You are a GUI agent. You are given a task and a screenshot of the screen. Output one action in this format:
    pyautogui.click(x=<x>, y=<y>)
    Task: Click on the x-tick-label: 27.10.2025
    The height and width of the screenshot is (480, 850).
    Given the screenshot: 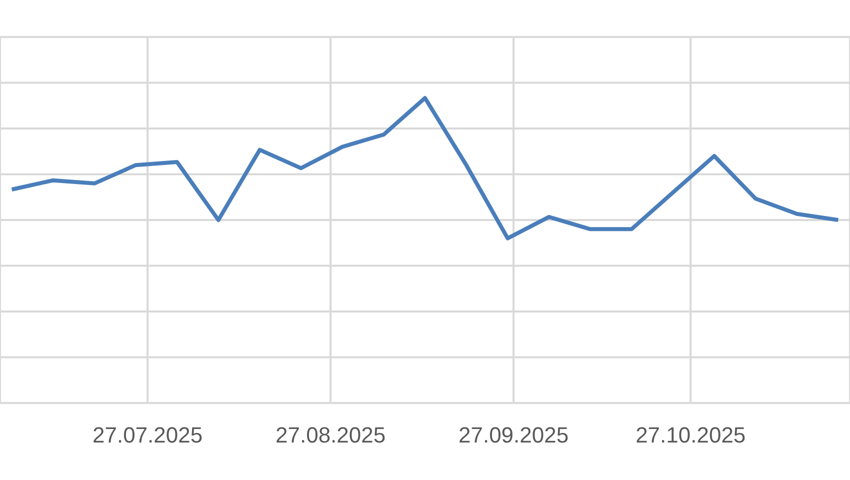 What is the action you would take?
    pyautogui.click(x=691, y=435)
    